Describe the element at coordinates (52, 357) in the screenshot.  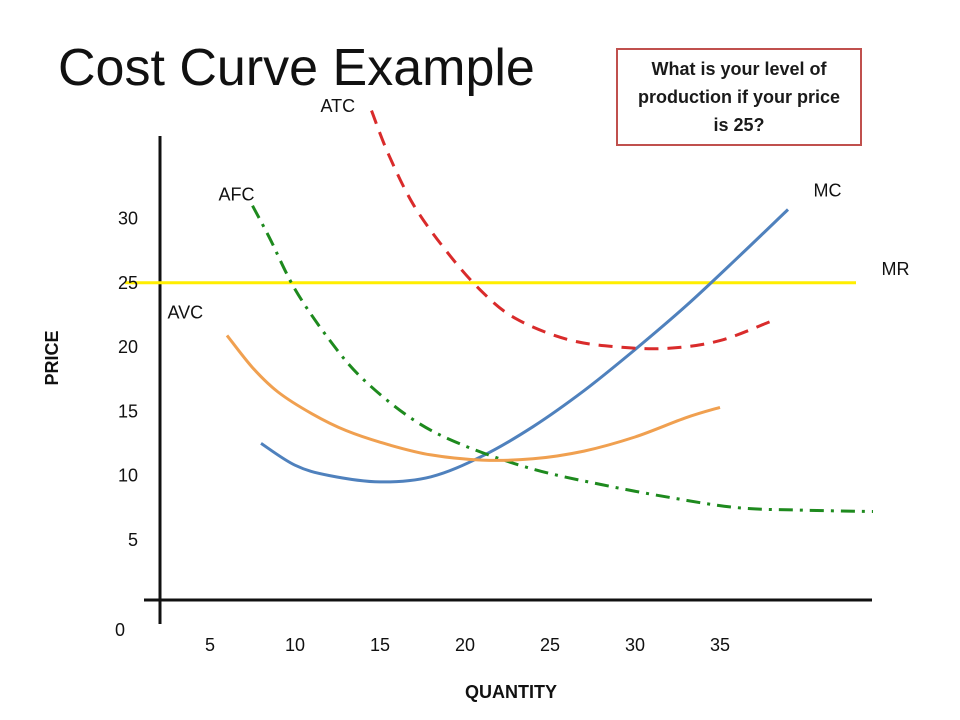
I see `y-axis-title: PRICE` at that location.